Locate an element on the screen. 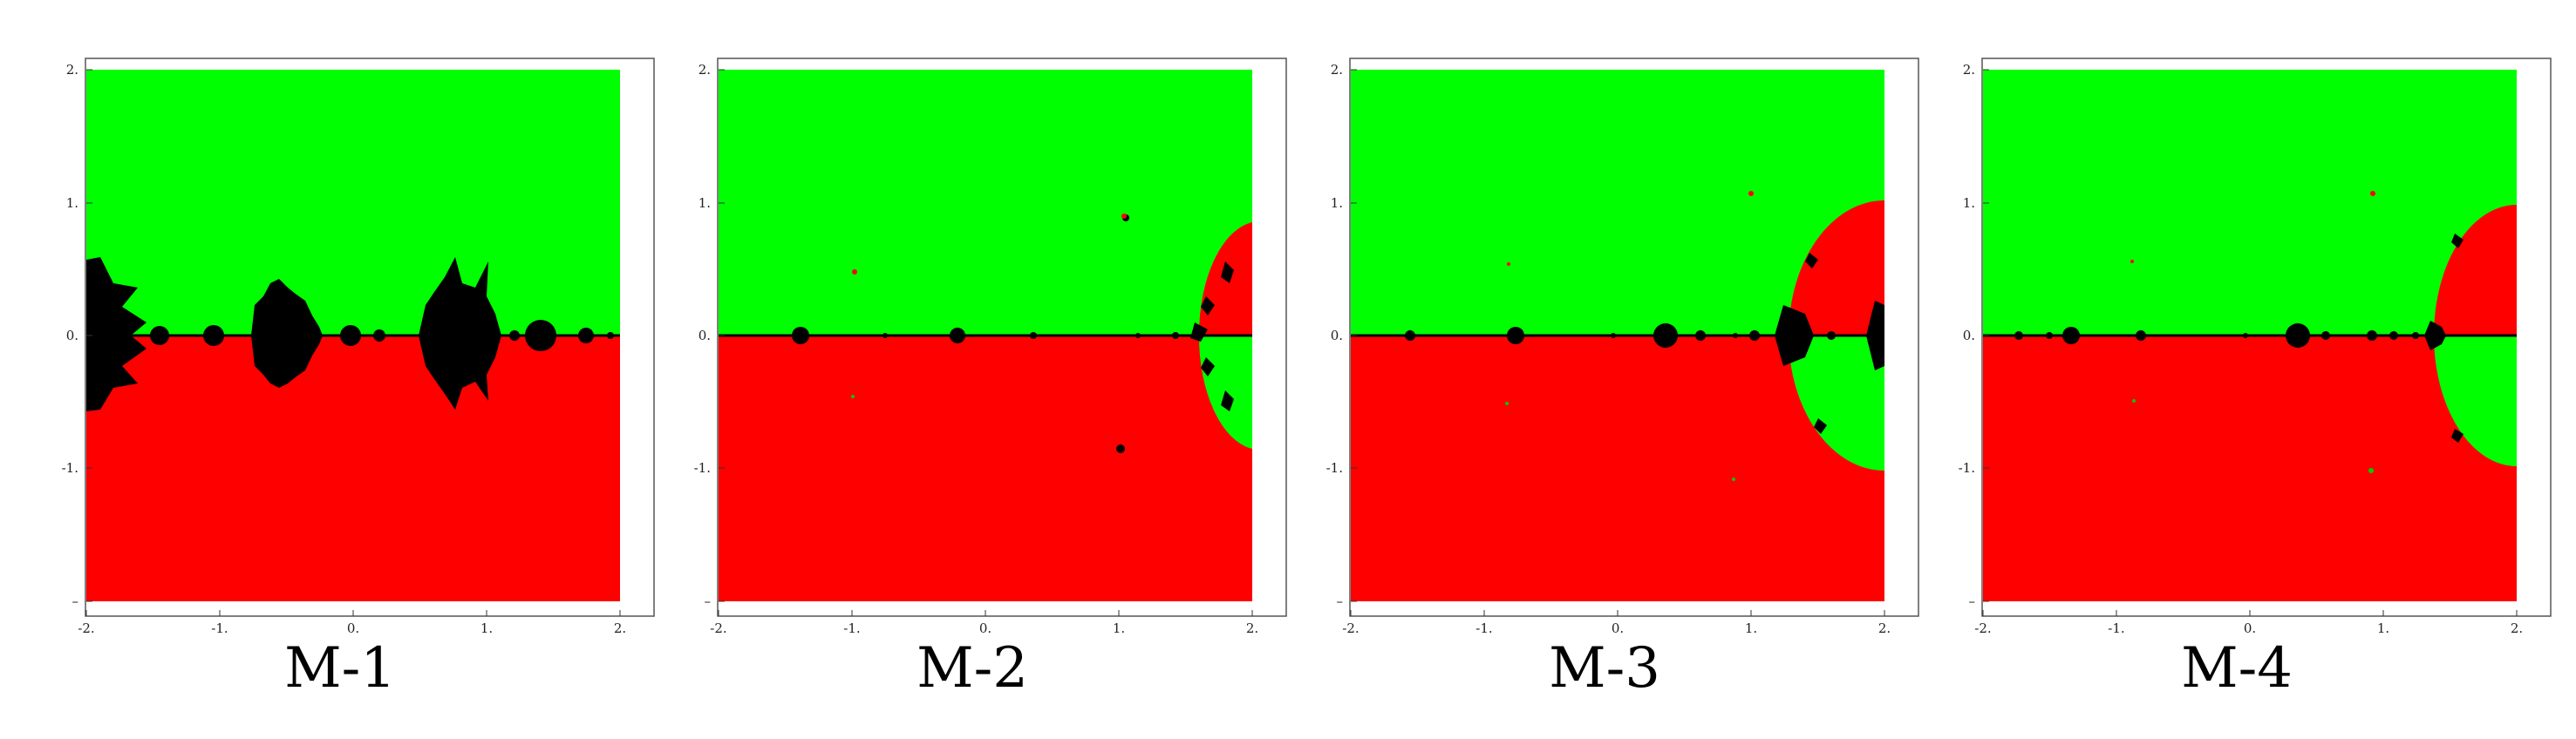  panel-caption: M-2 is located at coordinates (973, 668).